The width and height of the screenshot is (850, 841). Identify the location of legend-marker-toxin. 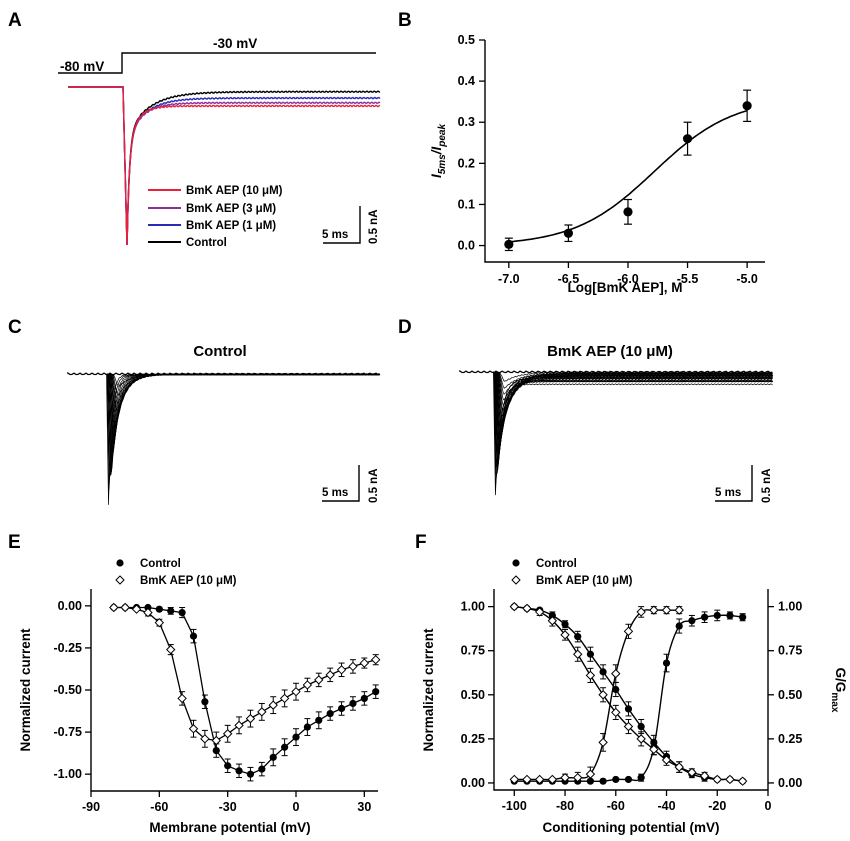
(120, 580).